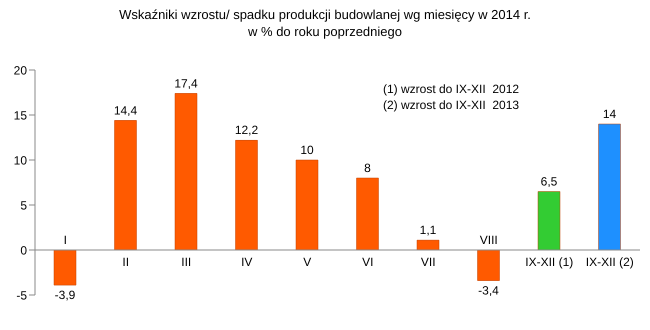 The width and height of the screenshot is (650, 330). I want to click on x-tick-label: V, so click(307, 262).